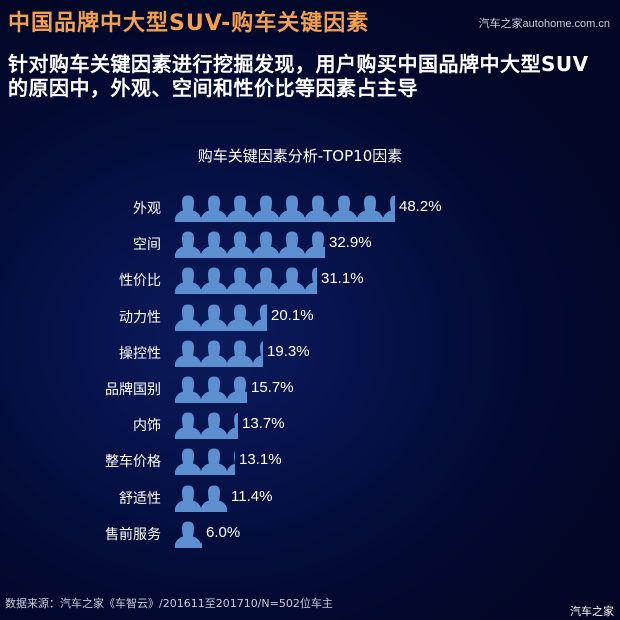 This screenshot has width=620, height=620. What do you see at coordinates (133, 390) in the screenshot?
I see `category-label: 品牌国别` at bounding box center [133, 390].